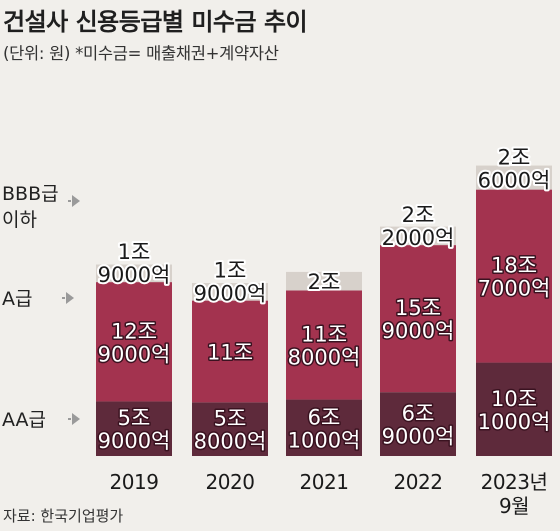 This screenshot has height=531, width=560. Describe the element at coordinates (17, 299) in the screenshot. I see `legend-a: A급` at that location.